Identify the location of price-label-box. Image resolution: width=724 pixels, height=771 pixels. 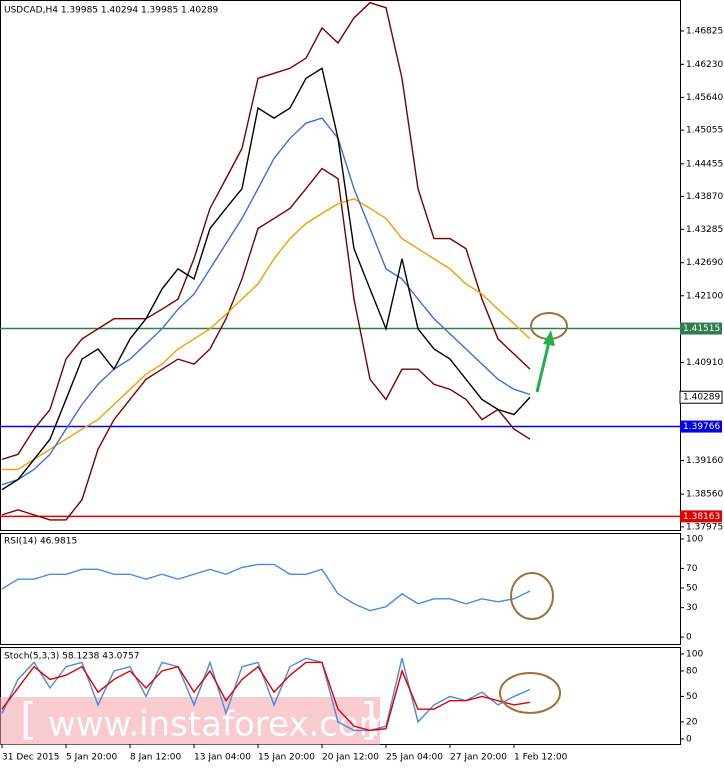
(701, 397).